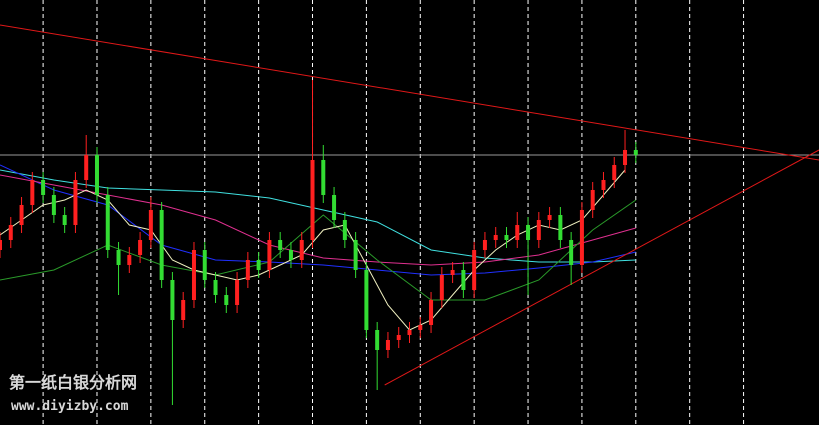  Describe the element at coordinates (73, 382) in the screenshot. I see `watermark-title: 第一纸白银分析网` at that location.